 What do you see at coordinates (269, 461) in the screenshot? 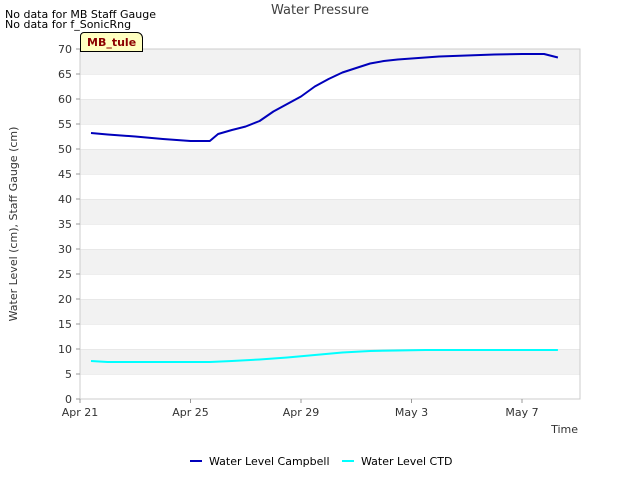
I see `legend-label: Water Level Campbell` at bounding box center [269, 461].